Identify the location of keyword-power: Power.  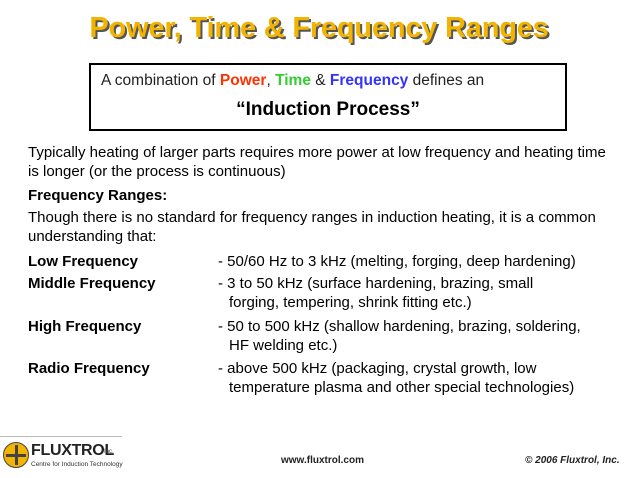
(243, 80).